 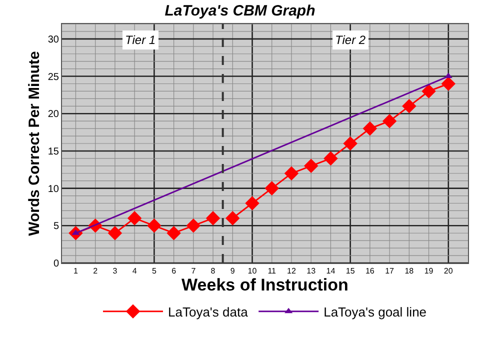 What do you see at coordinates (56, 264) in the screenshot?
I see `y-tick-label: 0` at bounding box center [56, 264].